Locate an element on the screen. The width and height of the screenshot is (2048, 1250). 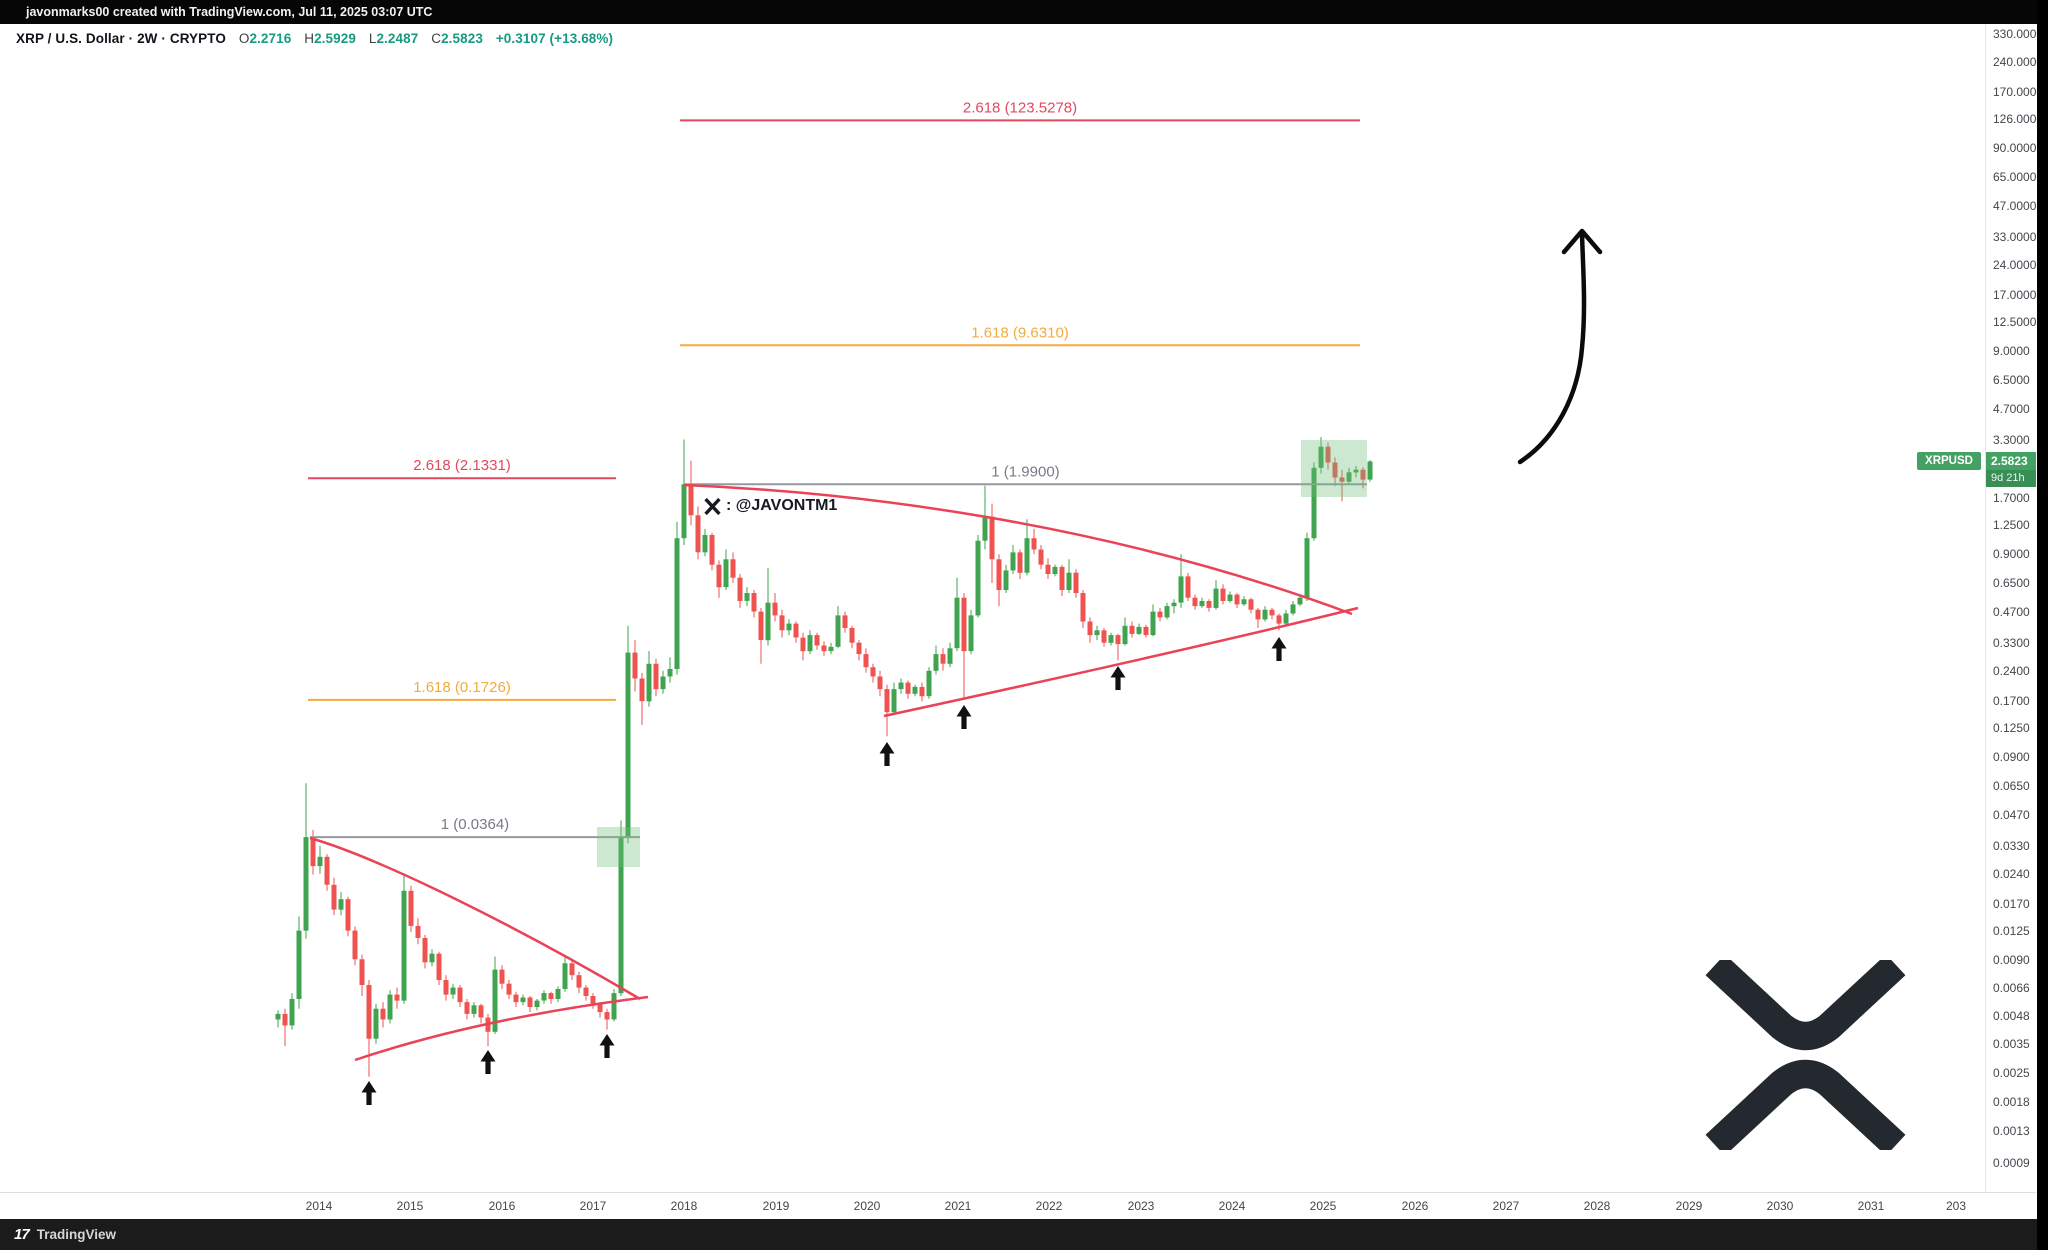
close-value: 2.5823 is located at coordinates (462, 38).